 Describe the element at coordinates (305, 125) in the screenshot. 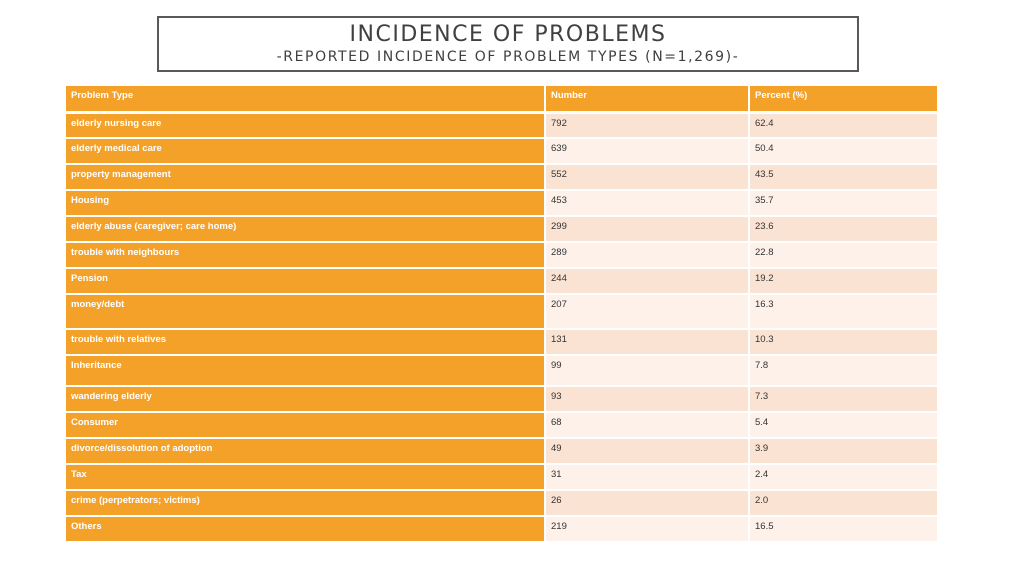

I see `cell-problem-type: elderly nursing care` at that location.